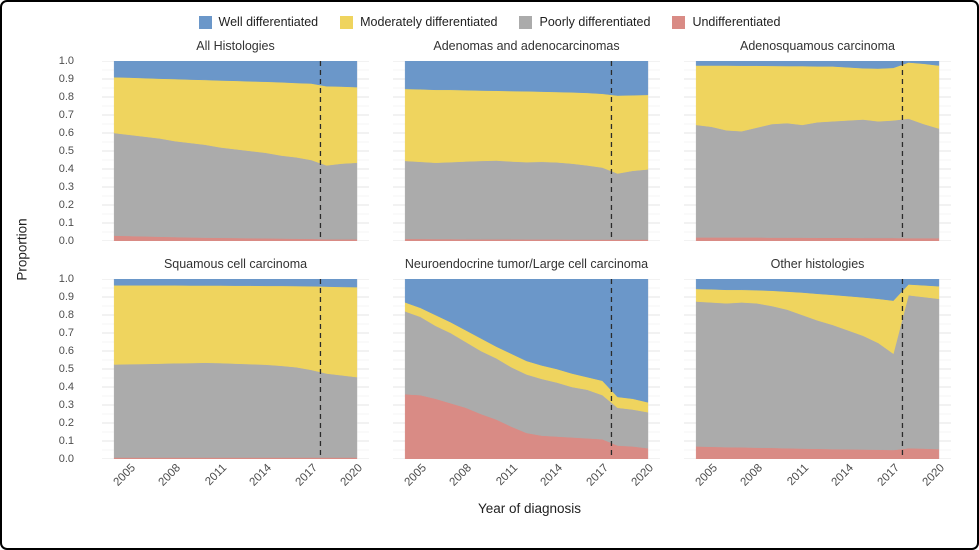 The width and height of the screenshot is (979, 550). I want to click on facet-title: Adenosquamous carcinoma, so click(817, 46).